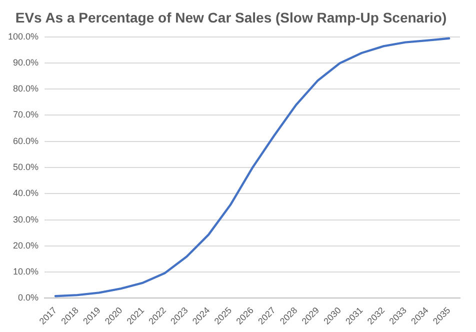  Describe the element at coordinates (25, 167) in the screenshot. I see `y-tick-label: 50.0%` at that location.